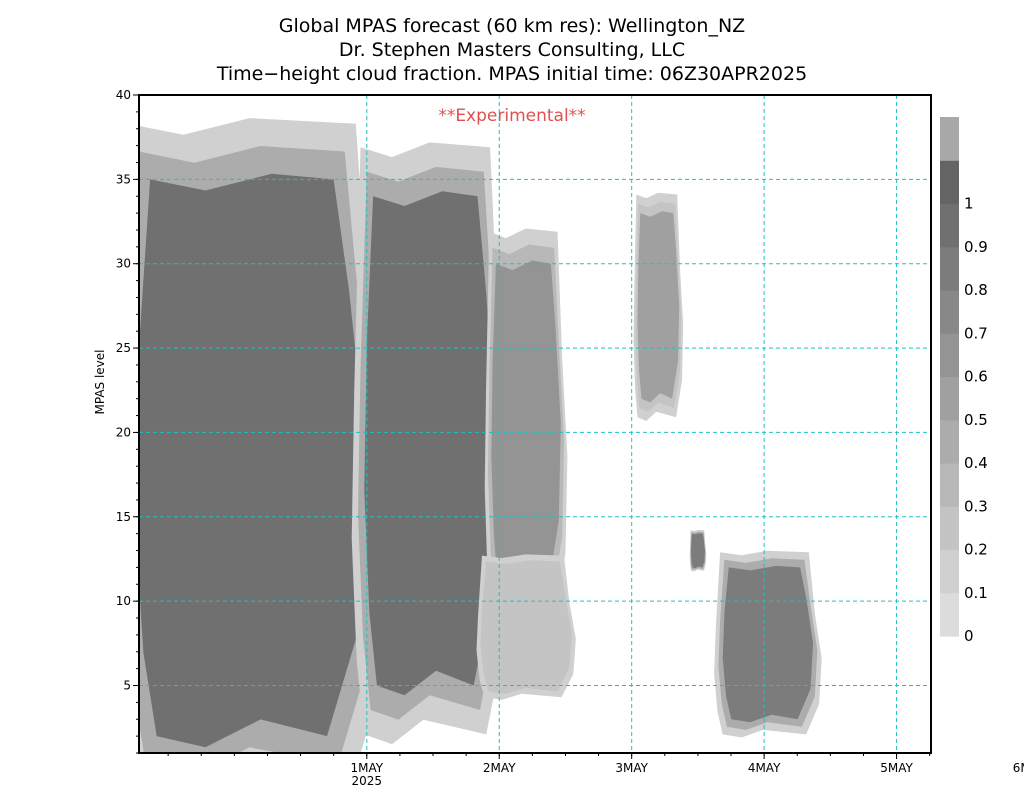  I want to click on y-tick-label-0: 5, so click(127, 686).